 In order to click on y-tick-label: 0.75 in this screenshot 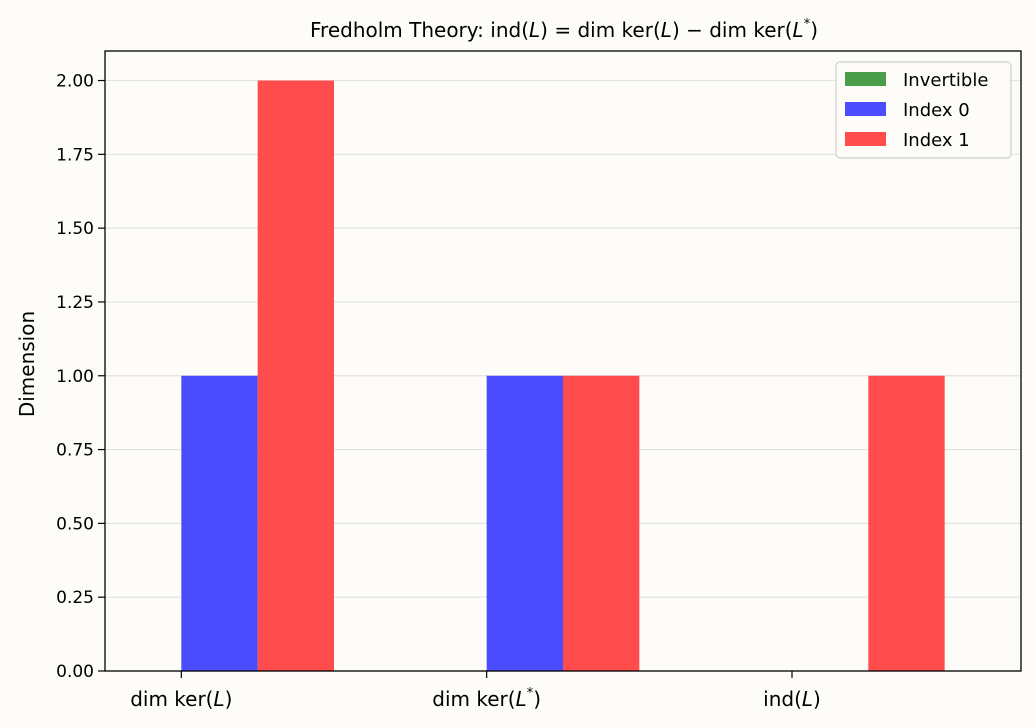, I will do `click(75, 451)`.